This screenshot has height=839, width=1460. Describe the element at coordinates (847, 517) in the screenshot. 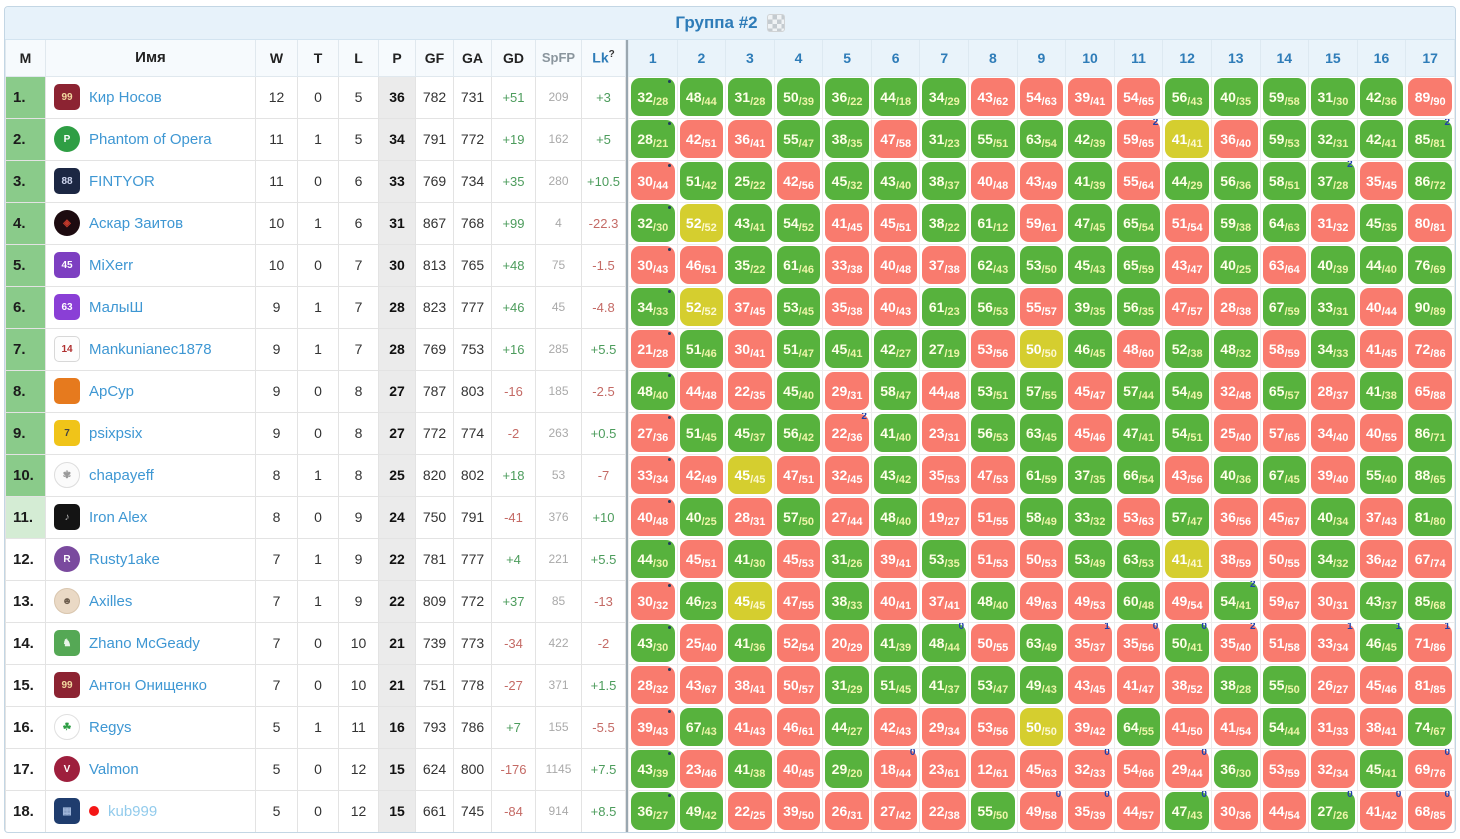

I see `match-result-cell: 27/44` at that location.